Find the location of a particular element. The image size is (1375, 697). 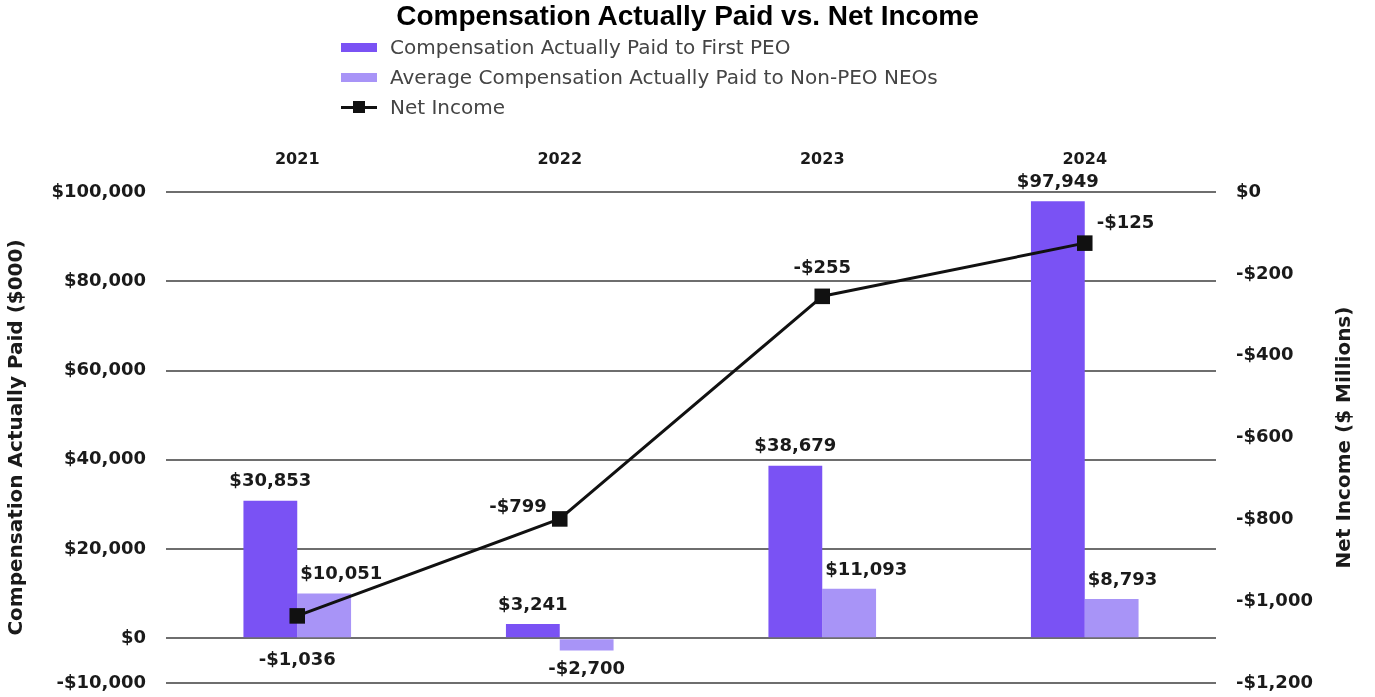

y2-tick-label: -$400 is located at coordinates (1265, 354).